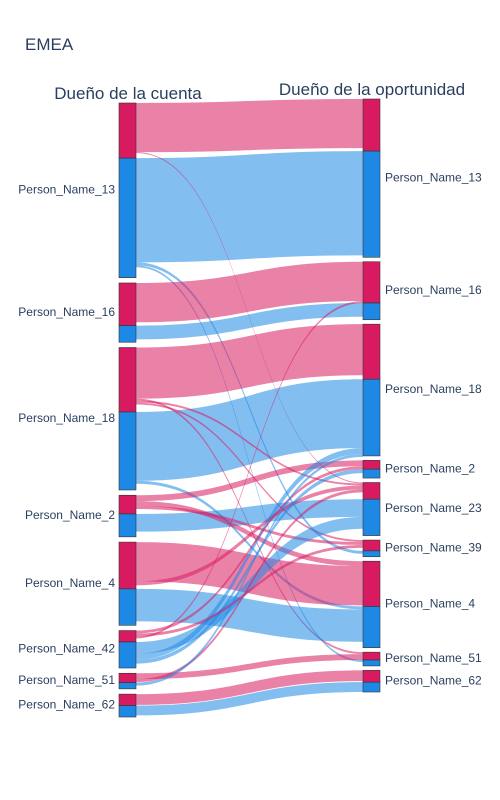 This screenshot has width=500, height=800. I want to click on flow-link-person-name-2-to-person-name-2-pink, so click(249, 481).